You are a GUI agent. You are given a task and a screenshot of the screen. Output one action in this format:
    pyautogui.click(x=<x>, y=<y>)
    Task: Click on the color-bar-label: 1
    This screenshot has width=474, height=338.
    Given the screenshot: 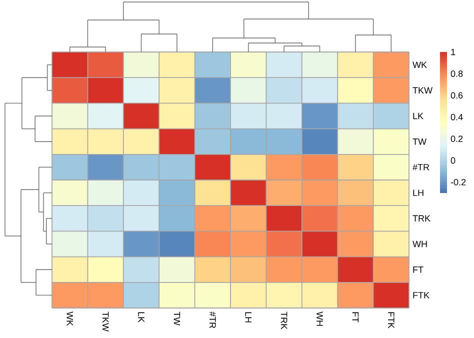 What is the action you would take?
    pyautogui.click(x=453, y=52)
    